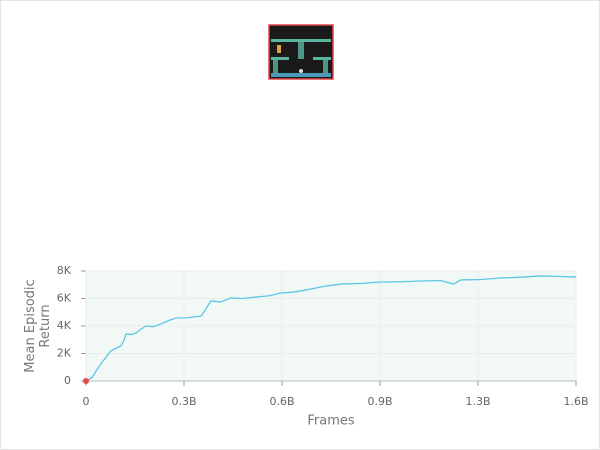 The height and width of the screenshot is (450, 600). Describe the element at coordinates (331, 421) in the screenshot. I see `x-axis-label: Frames` at that location.